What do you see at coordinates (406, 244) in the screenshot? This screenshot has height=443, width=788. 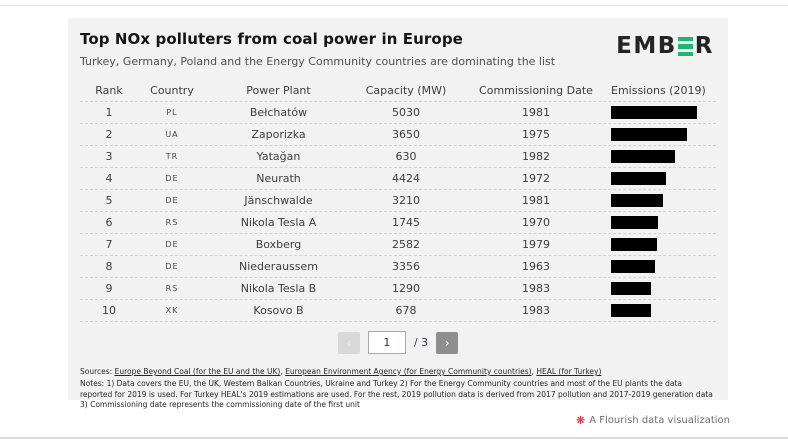 I see `cell-capacity: 2582` at bounding box center [406, 244].